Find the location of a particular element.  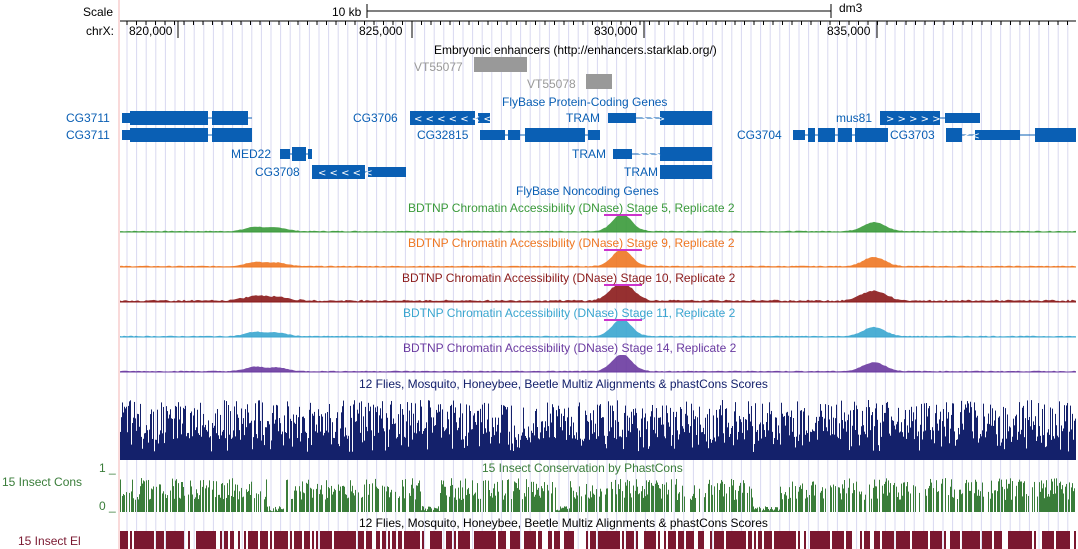

ruler-tick-label: 835,000 is located at coordinates (849, 31).